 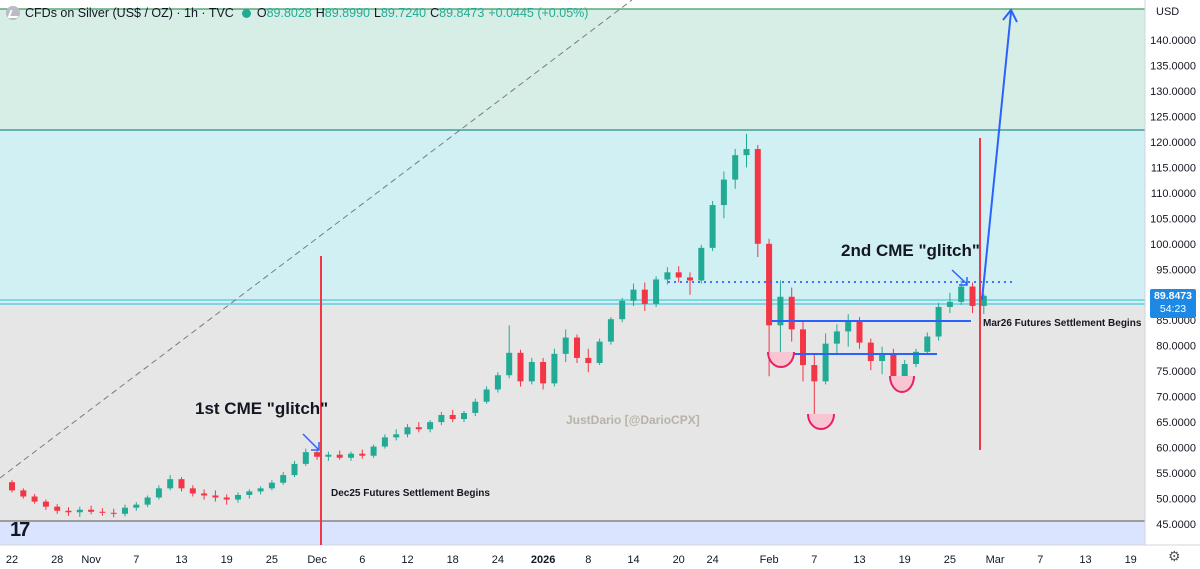 What do you see at coordinates (1174, 556) in the screenshot?
I see `settings-gear-icon: ⚙` at bounding box center [1174, 556].